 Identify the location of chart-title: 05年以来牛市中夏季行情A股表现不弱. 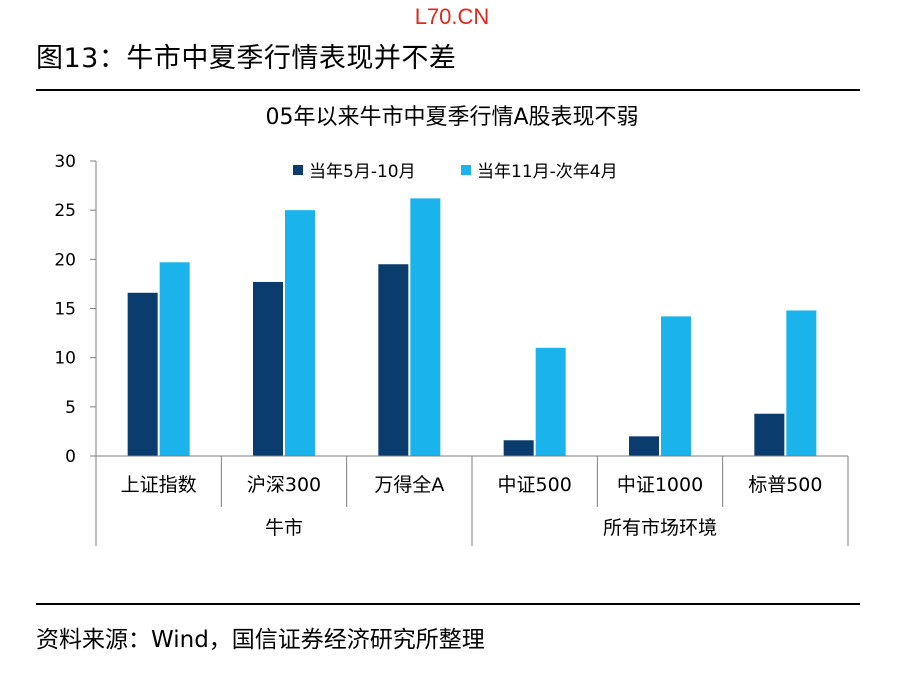
(451, 117).